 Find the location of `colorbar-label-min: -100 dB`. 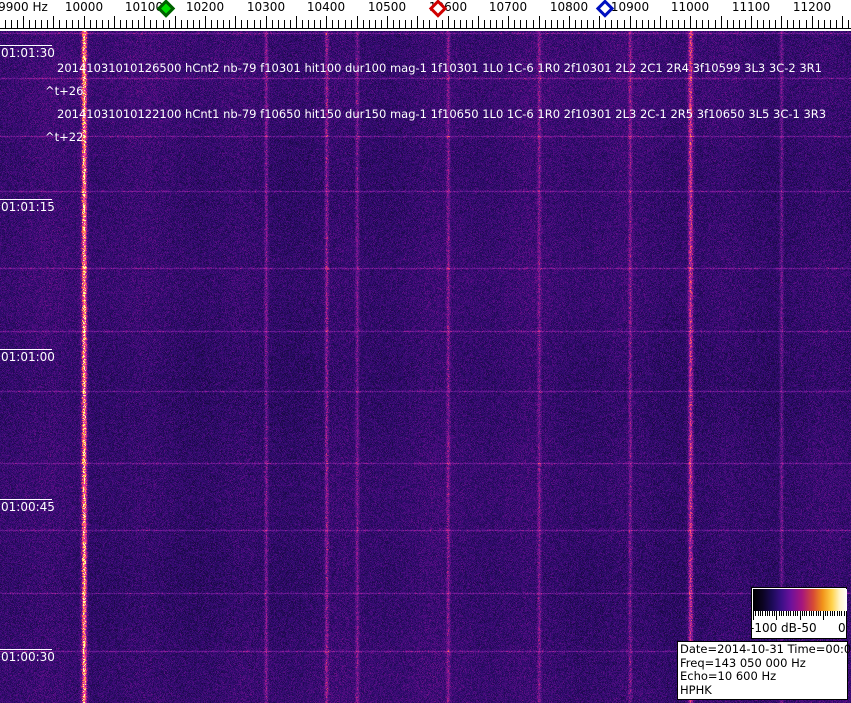

colorbar-label-min: -100 dB is located at coordinates (773, 628).